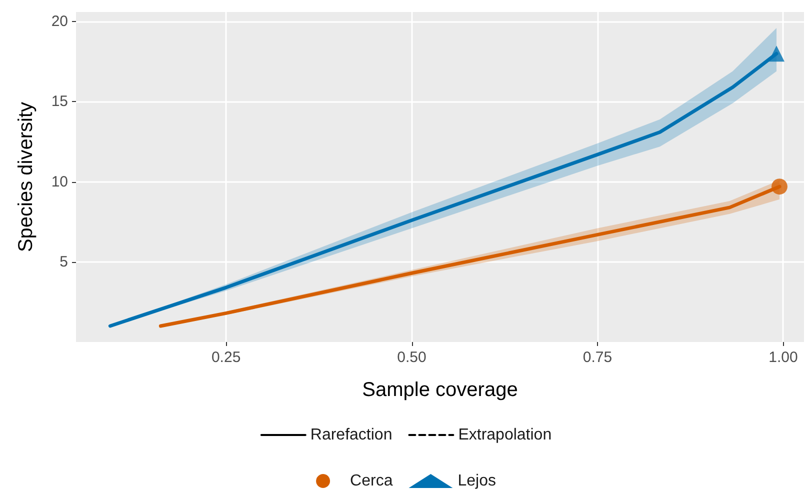 This screenshot has width=812, height=502. I want to click on x-tick-label: 0.25, so click(226, 357).